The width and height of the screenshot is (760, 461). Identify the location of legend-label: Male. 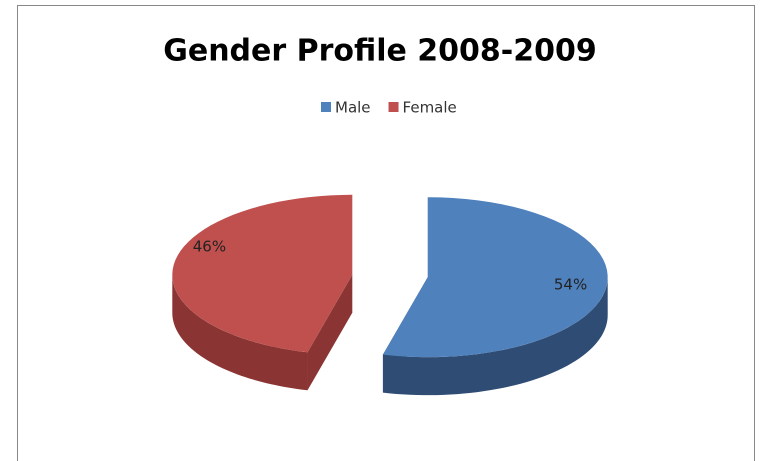
(353, 108).